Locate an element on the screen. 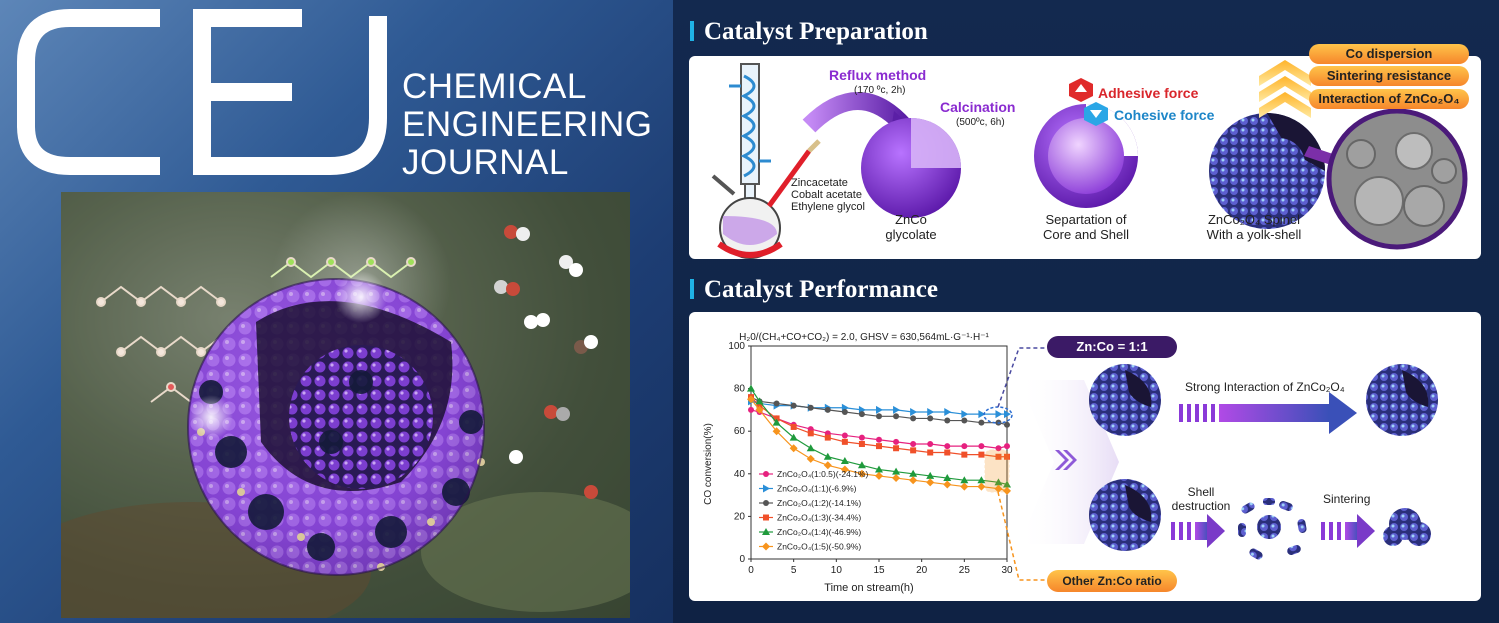 This screenshot has height=623, width=1499. cohesive-force-label: Cohesive force is located at coordinates (1164, 115).